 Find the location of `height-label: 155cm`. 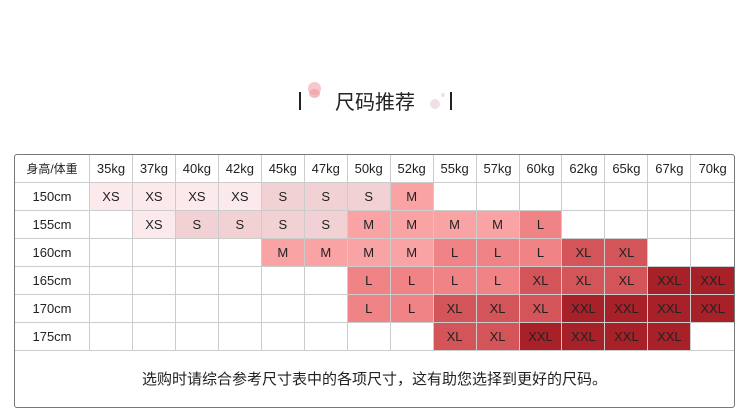

height-label: 155cm is located at coordinates (52, 224).